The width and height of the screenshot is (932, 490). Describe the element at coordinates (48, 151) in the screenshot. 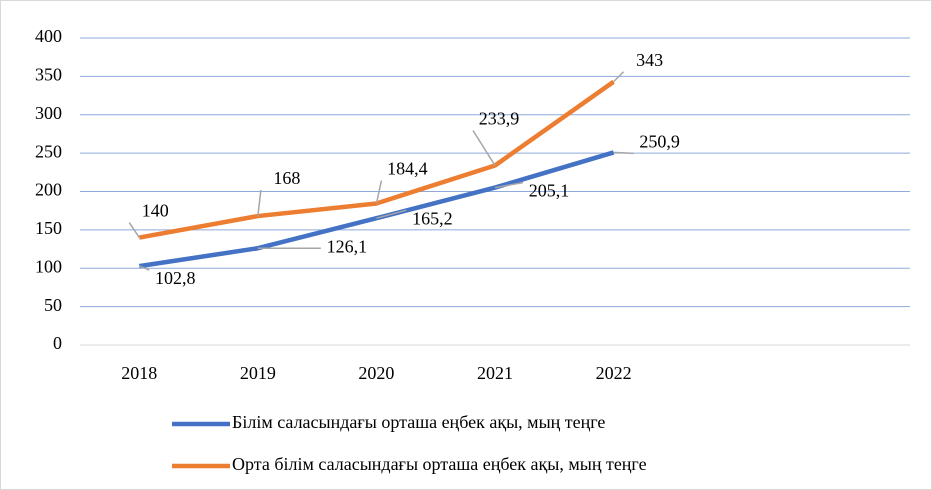

I see `y-tick-label: 250` at that location.